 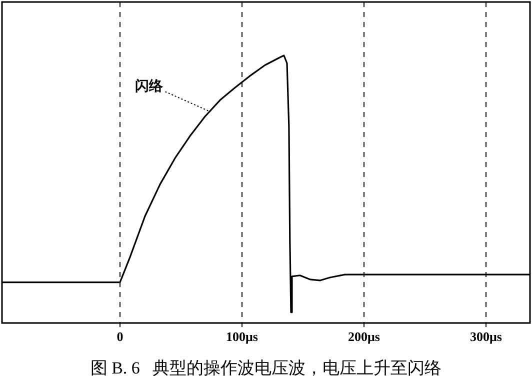 I want to click on x-tick-label: 300μs, so click(x=486, y=336).